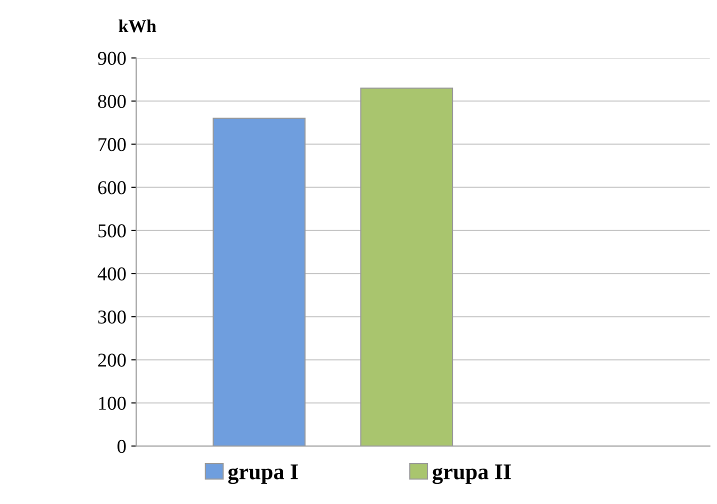 This screenshot has height=504, width=717. I want to click on legend-label: grupa II, so click(471, 474).